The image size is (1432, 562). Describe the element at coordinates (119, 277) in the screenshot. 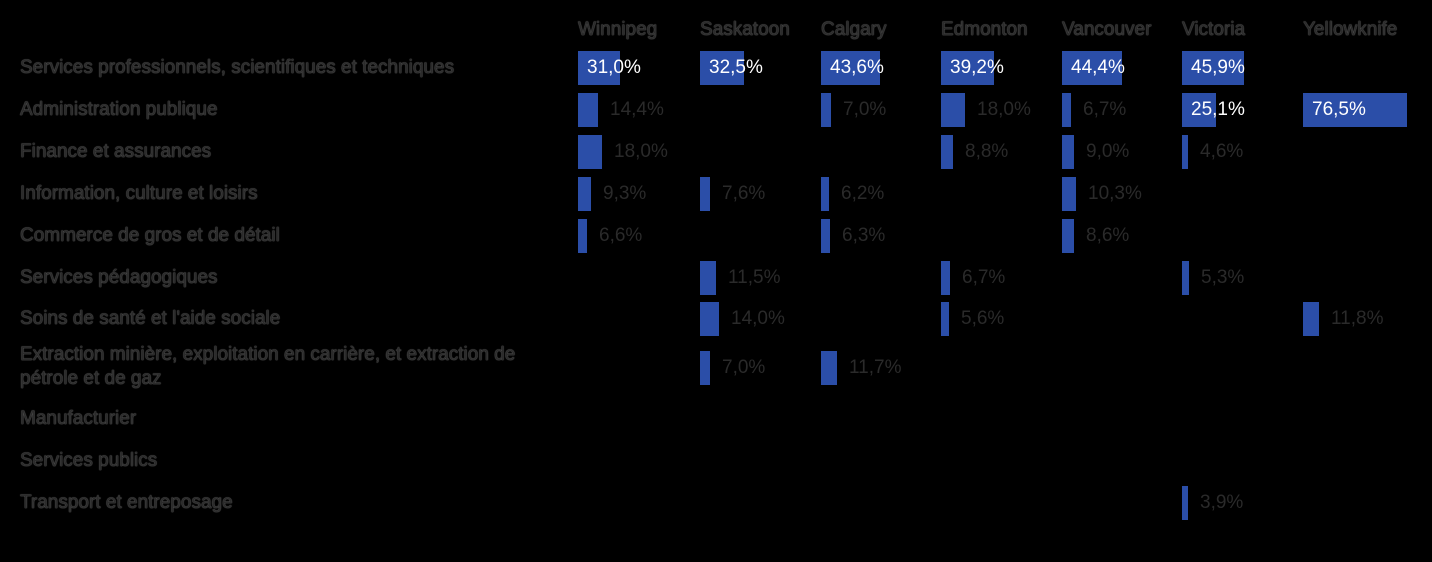

I see `row-label: Services pédagogiques` at that location.